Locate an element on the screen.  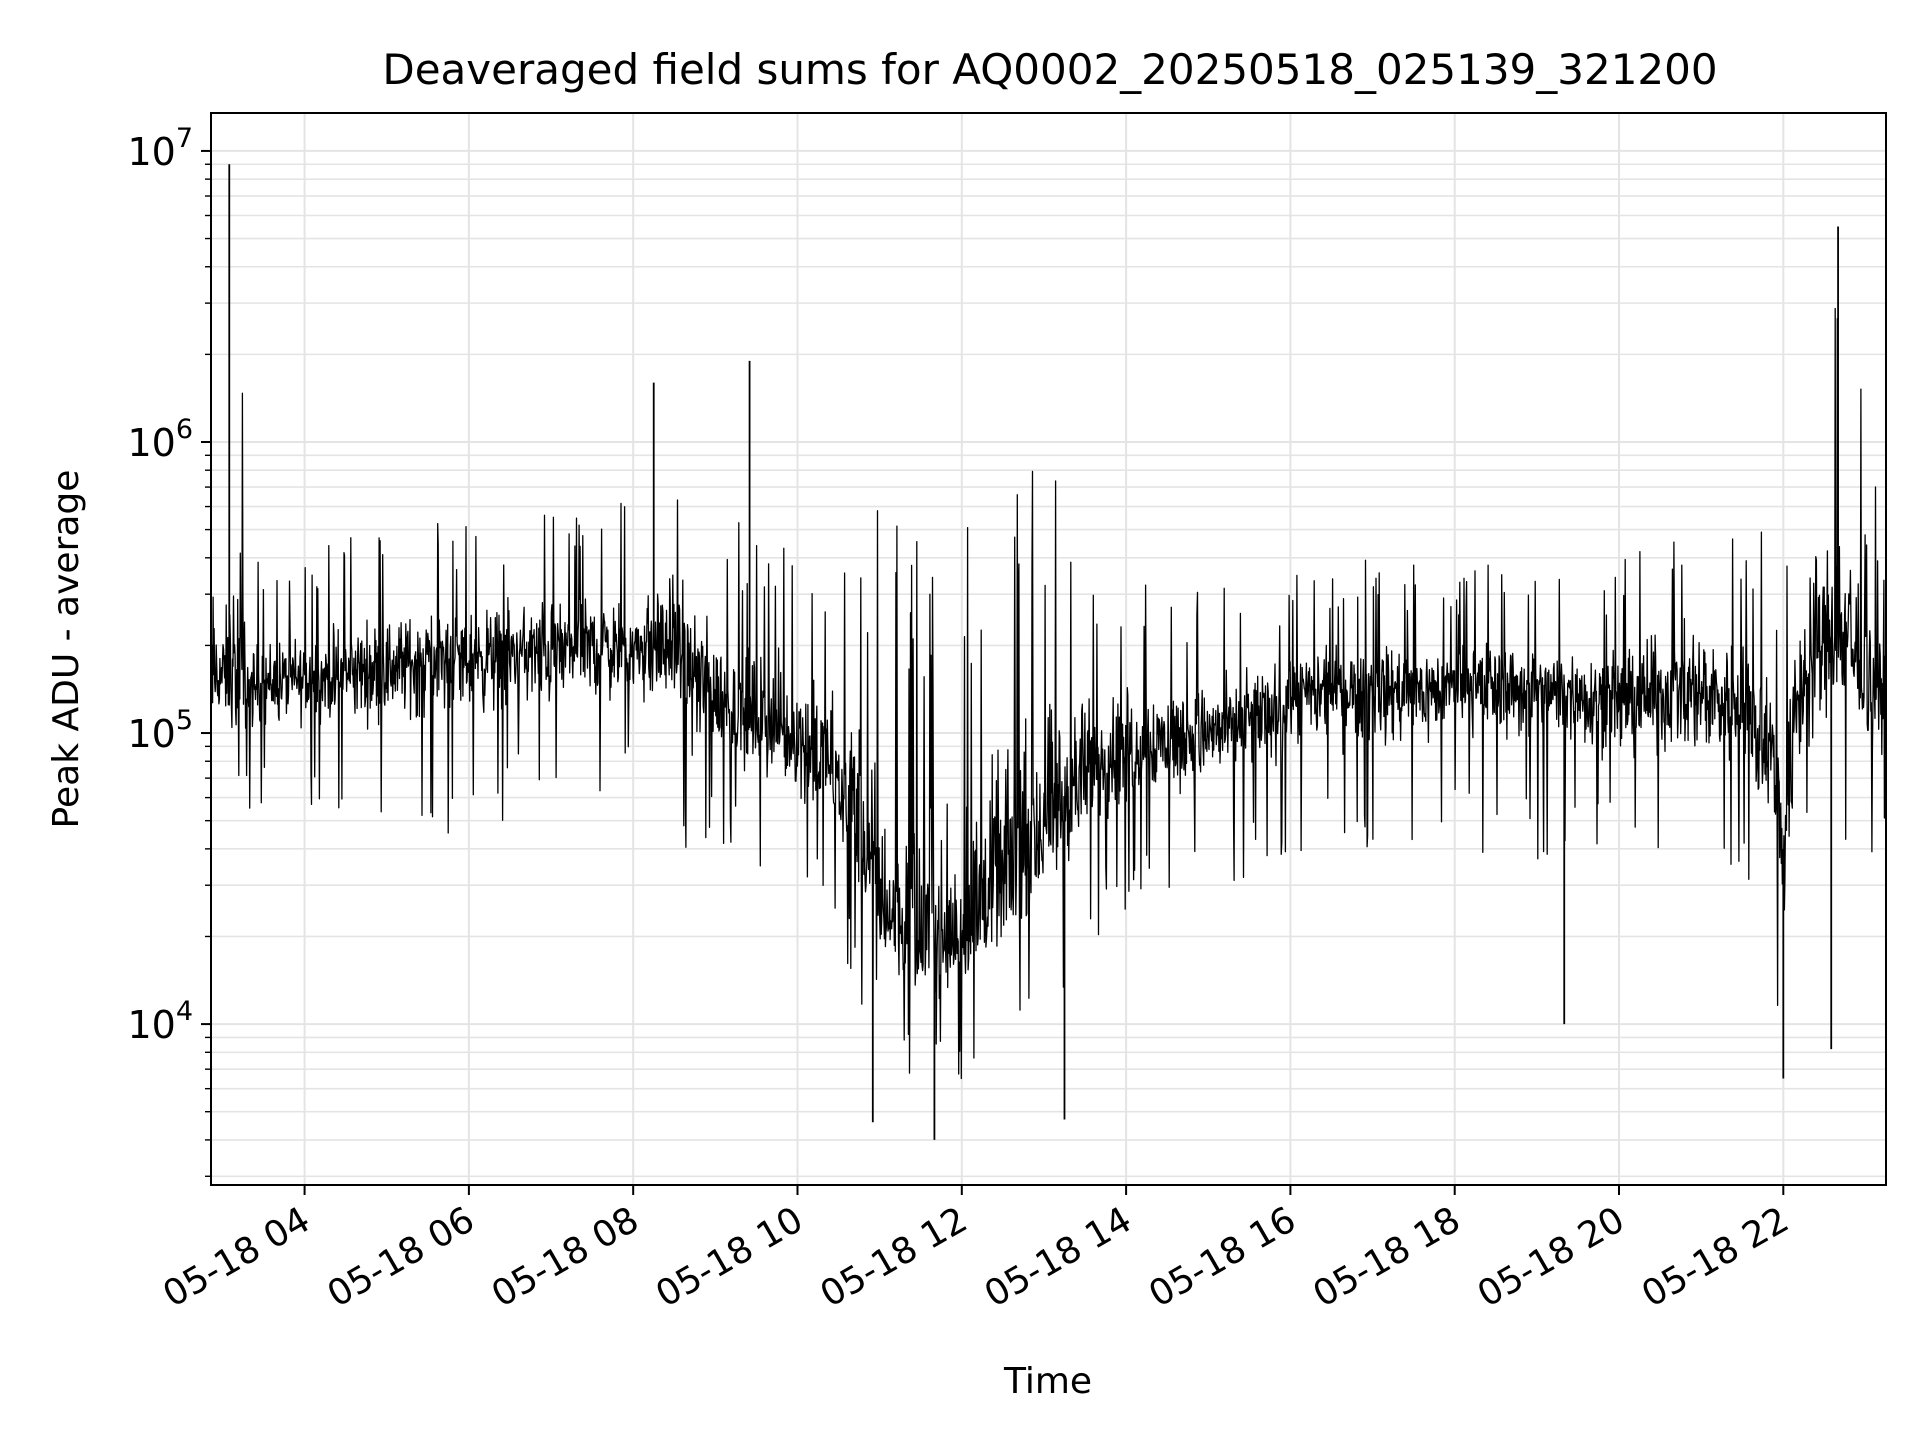
y-tick-label-exponent: 7 is located at coordinates (184, 138).